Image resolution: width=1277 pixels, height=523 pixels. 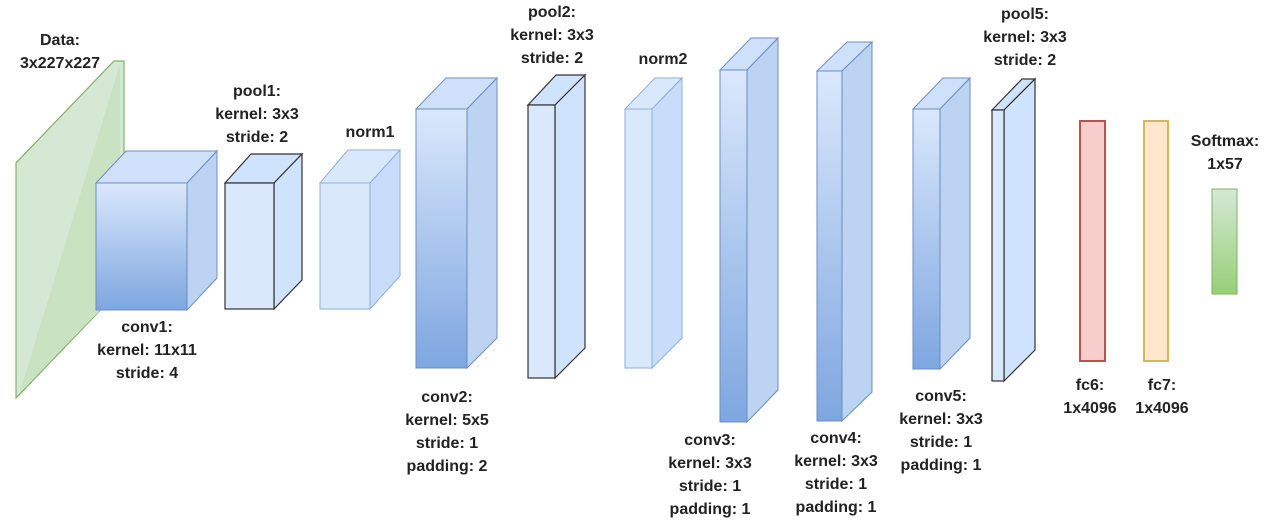 What do you see at coordinates (710, 463) in the screenshot?
I see `conv3-label-line: kernel: 3x3` at bounding box center [710, 463].